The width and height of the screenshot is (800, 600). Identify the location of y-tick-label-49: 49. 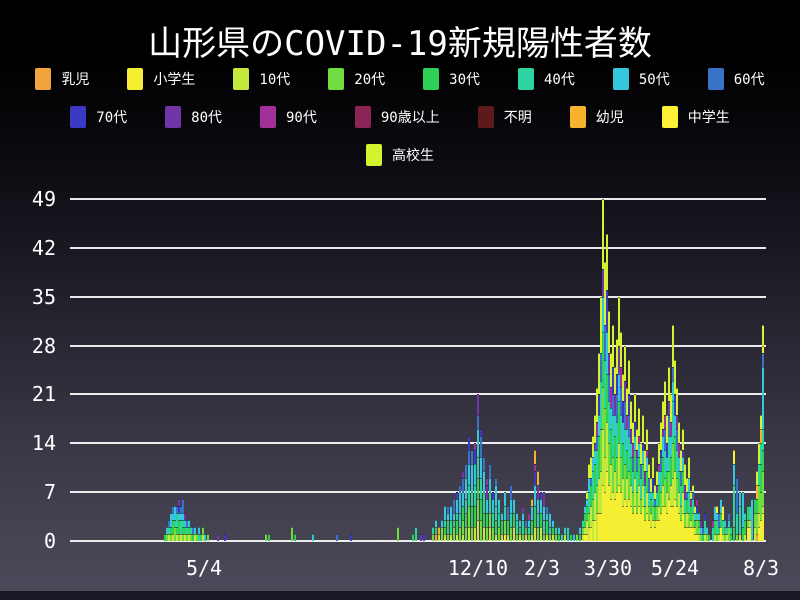
(43, 199).